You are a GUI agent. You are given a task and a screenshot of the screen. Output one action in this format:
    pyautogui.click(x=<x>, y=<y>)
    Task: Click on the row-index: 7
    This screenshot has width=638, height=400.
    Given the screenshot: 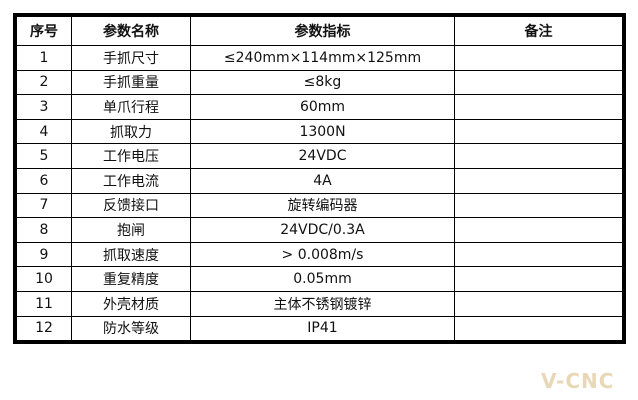 What is the action you would take?
    pyautogui.click(x=43, y=205)
    